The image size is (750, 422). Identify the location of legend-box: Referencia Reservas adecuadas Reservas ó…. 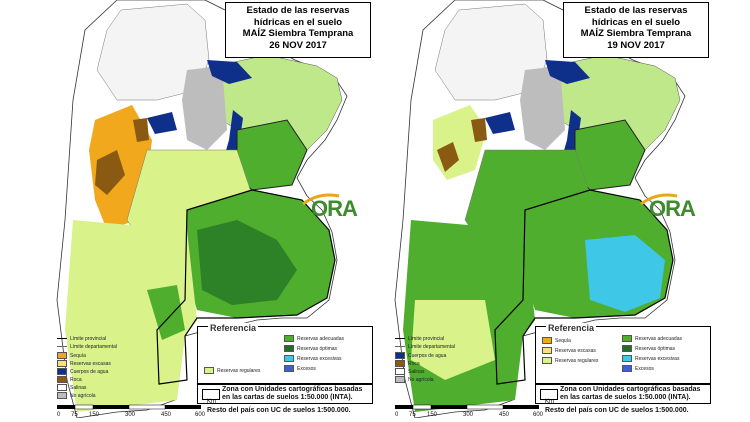
(285, 353).